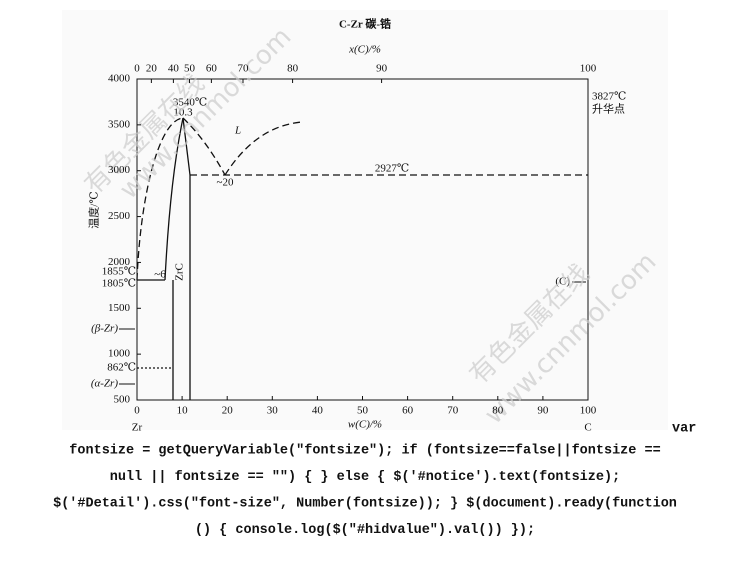 The image size is (730, 579). Describe the element at coordinates (588, 69) in the screenshot. I see `top-tick-label: 100` at that location.